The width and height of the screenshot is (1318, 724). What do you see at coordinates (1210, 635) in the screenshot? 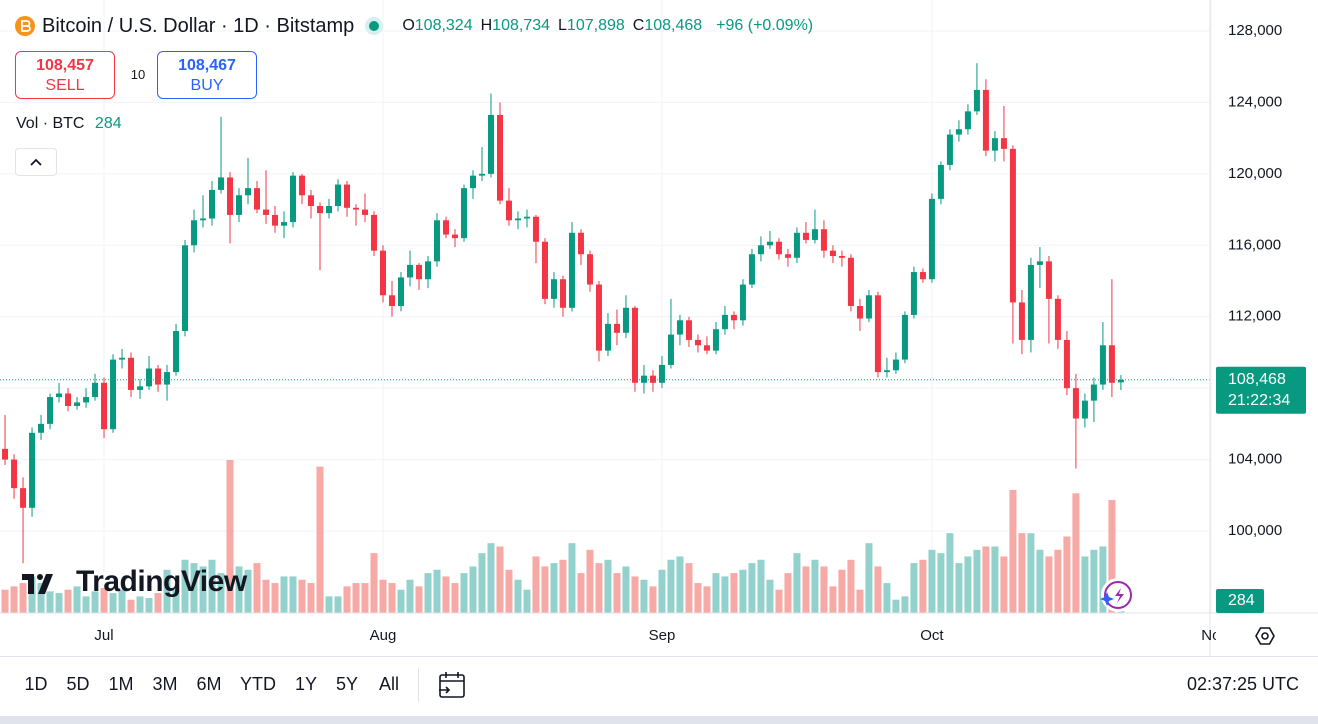
I see `x-tick-label: No` at bounding box center [1210, 635].